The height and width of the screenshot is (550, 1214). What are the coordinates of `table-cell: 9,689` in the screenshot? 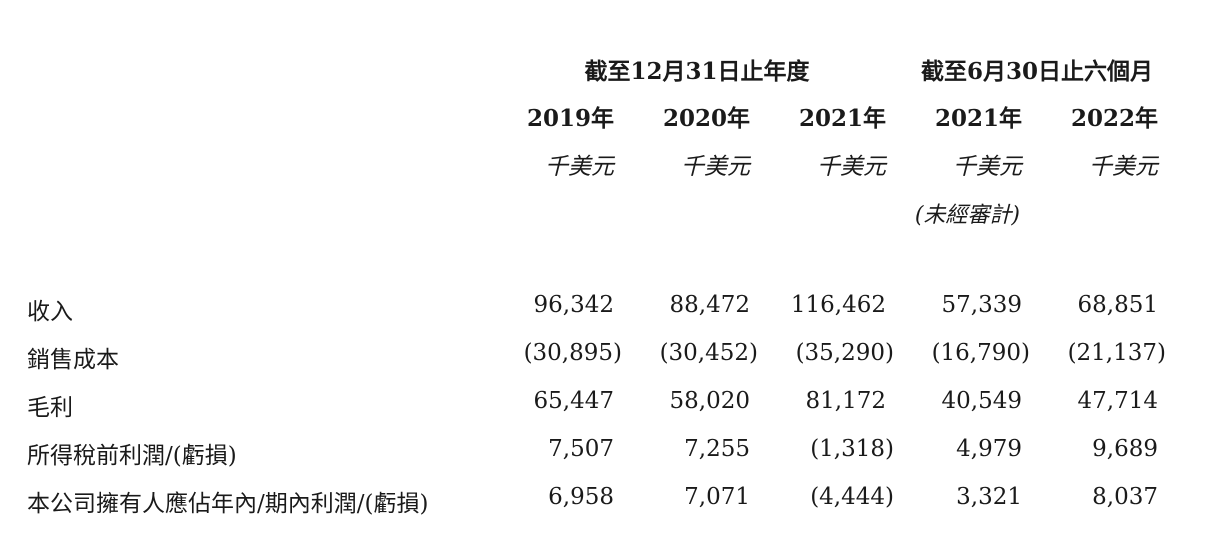 It's located at (1125, 449).